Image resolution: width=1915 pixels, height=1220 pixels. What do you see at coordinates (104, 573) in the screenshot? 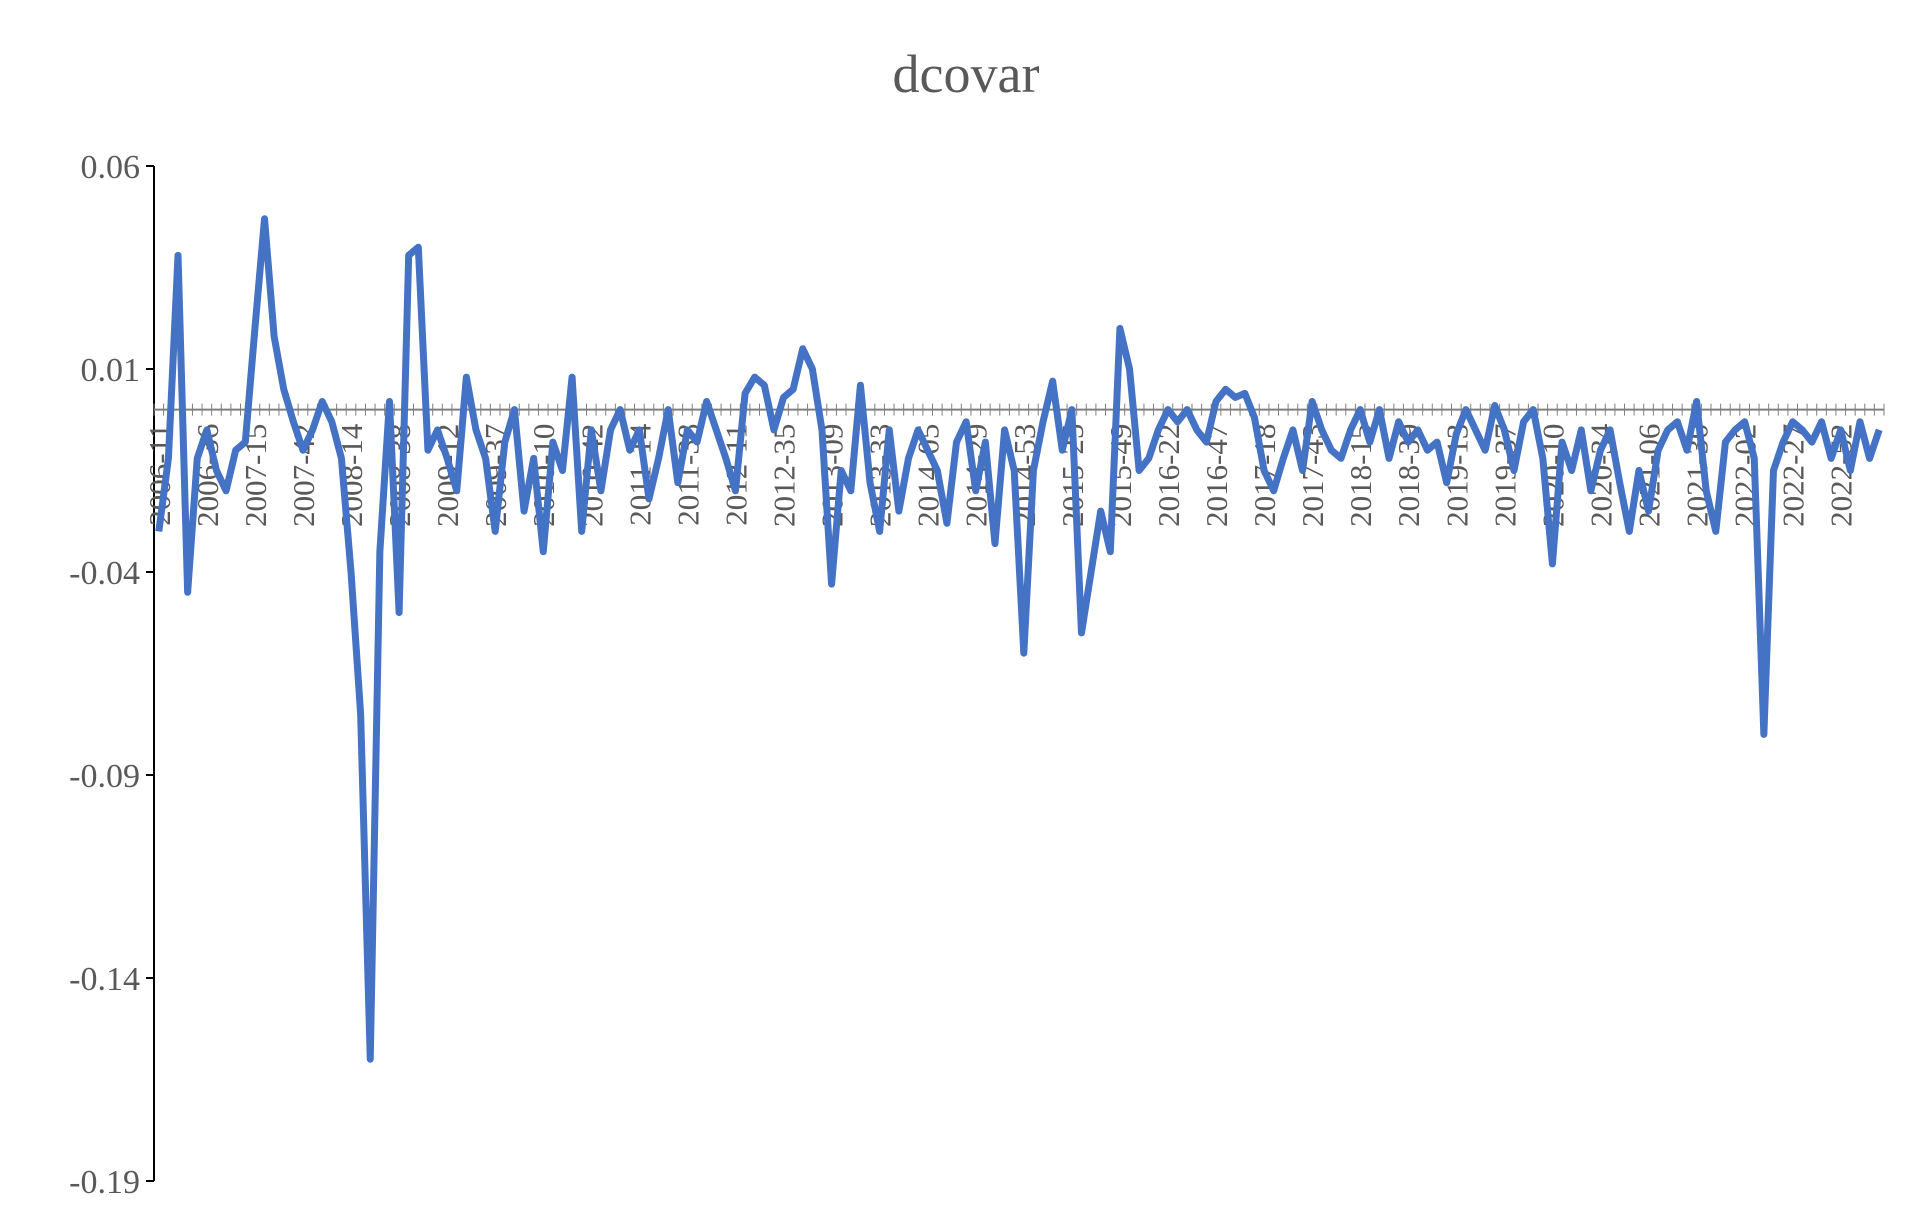
I see `y-tick-label: -0.04` at bounding box center [104, 573].